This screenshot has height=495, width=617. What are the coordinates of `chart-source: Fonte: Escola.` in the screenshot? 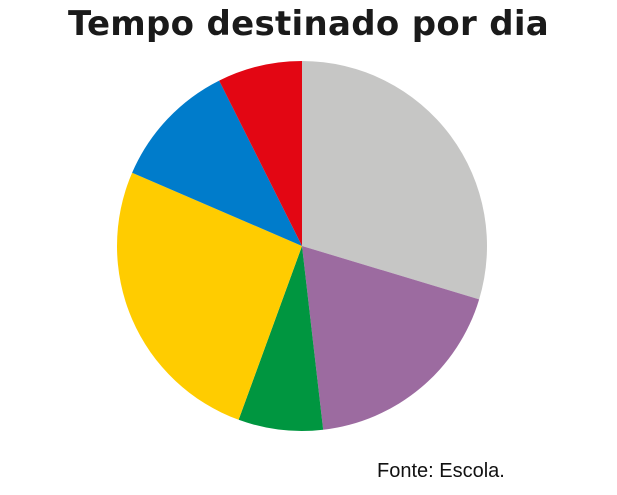 It's located at (441, 471).